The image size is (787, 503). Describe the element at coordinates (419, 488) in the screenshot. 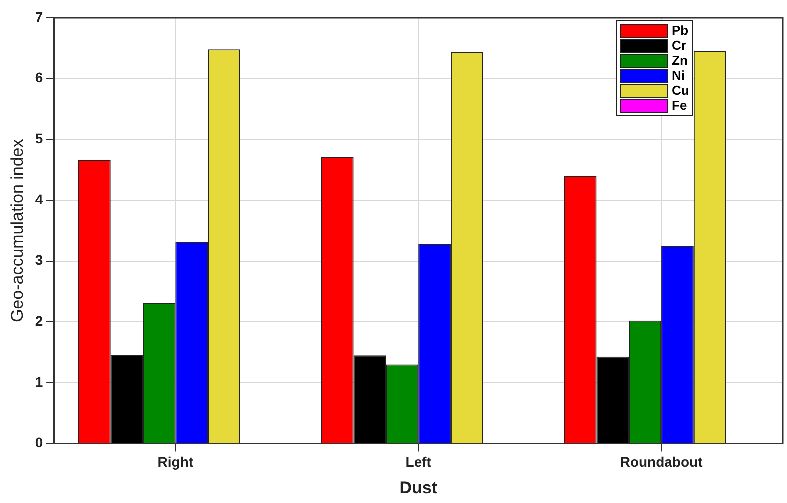

I see `x-axis-title: Dust` at that location.